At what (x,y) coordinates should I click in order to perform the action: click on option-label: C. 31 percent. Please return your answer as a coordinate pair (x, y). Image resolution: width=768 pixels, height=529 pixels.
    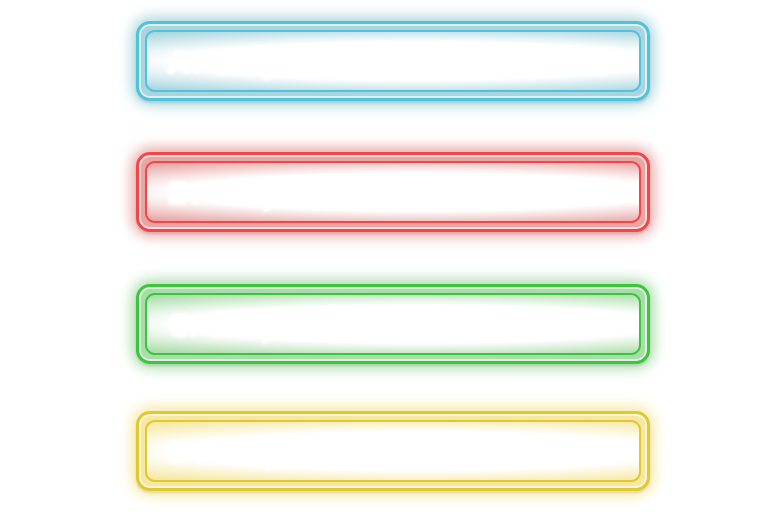
    Looking at the image, I should click on (277, 326).